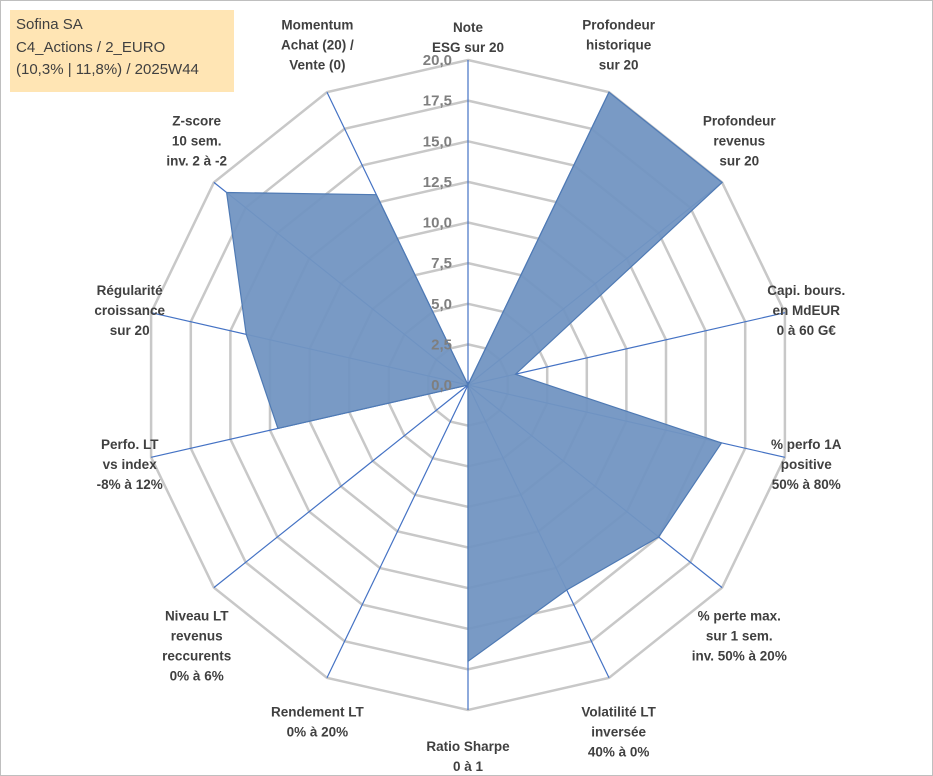 This screenshot has width=933, height=776. Describe the element at coordinates (739, 655) in the screenshot. I see `axis-label-line: inv. 50% à 20%` at that location.